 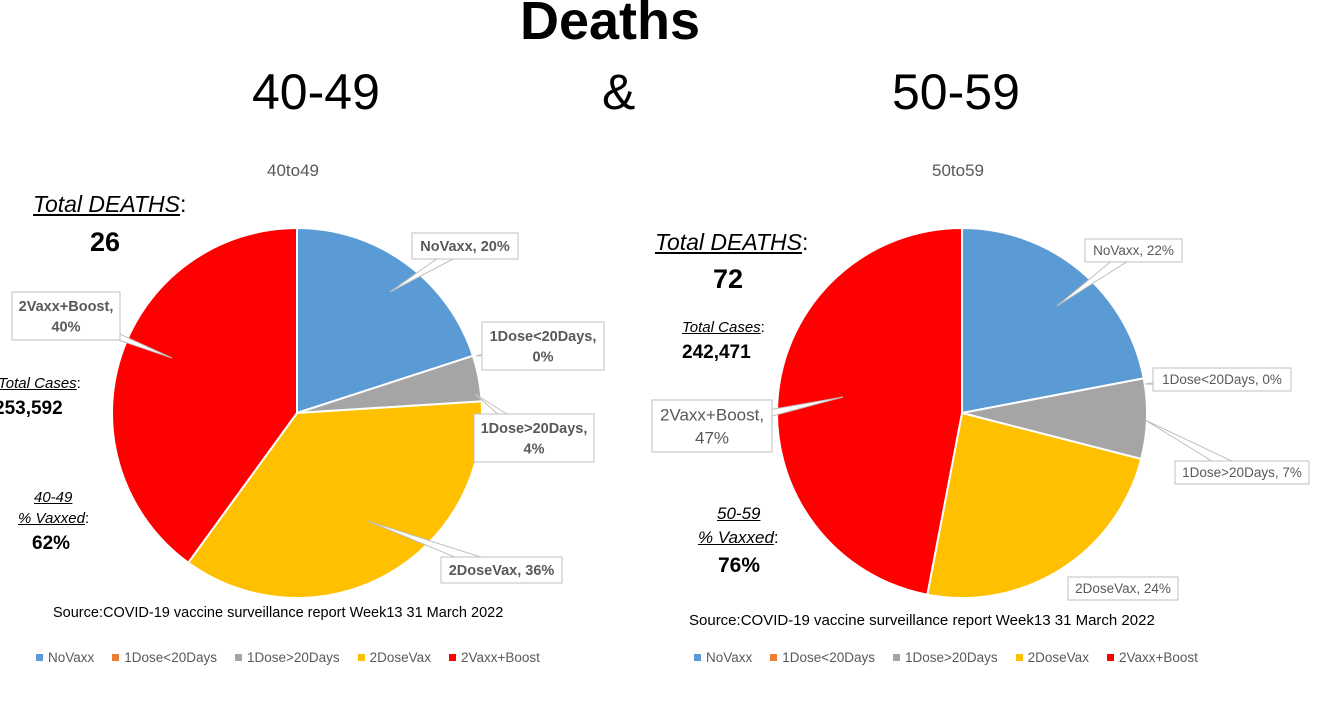 What do you see at coordinates (534, 449) in the screenshot?
I see `data-label-text: 4%` at bounding box center [534, 449].